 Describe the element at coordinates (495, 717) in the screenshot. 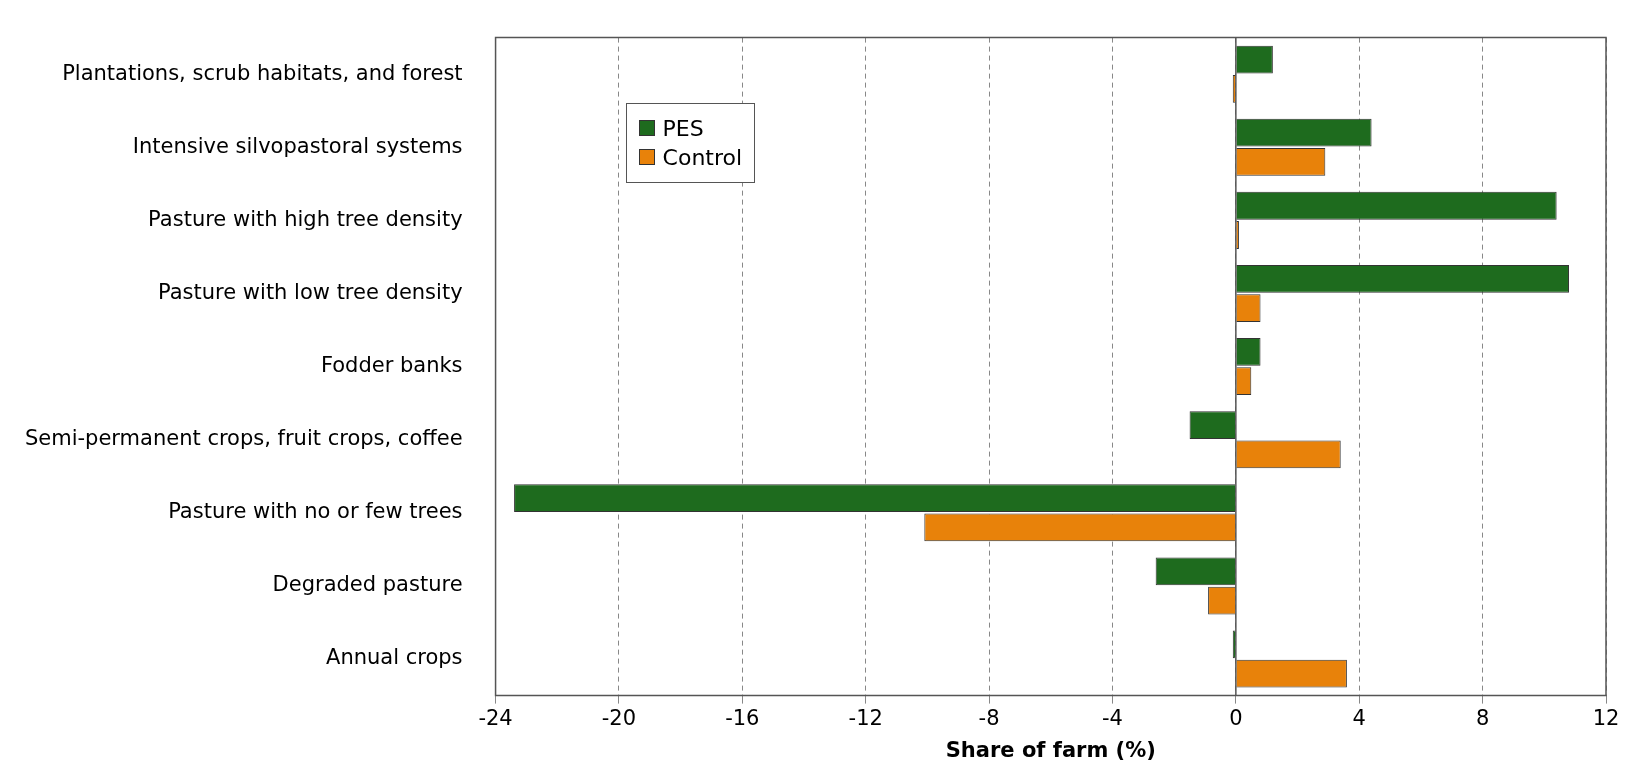

I see `x-tick-label: -24` at that location.